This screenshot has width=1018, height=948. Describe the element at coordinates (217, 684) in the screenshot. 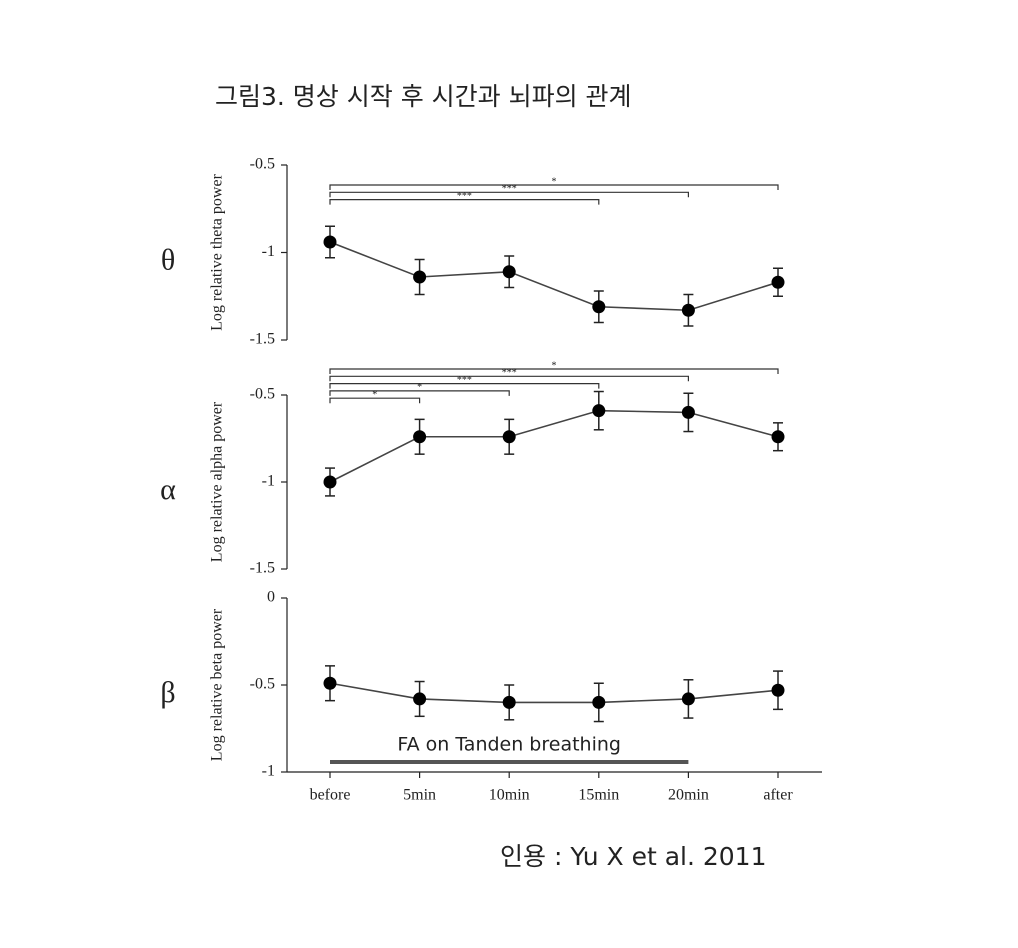

I see `y-axis-label: Log relative beta power` at that location.